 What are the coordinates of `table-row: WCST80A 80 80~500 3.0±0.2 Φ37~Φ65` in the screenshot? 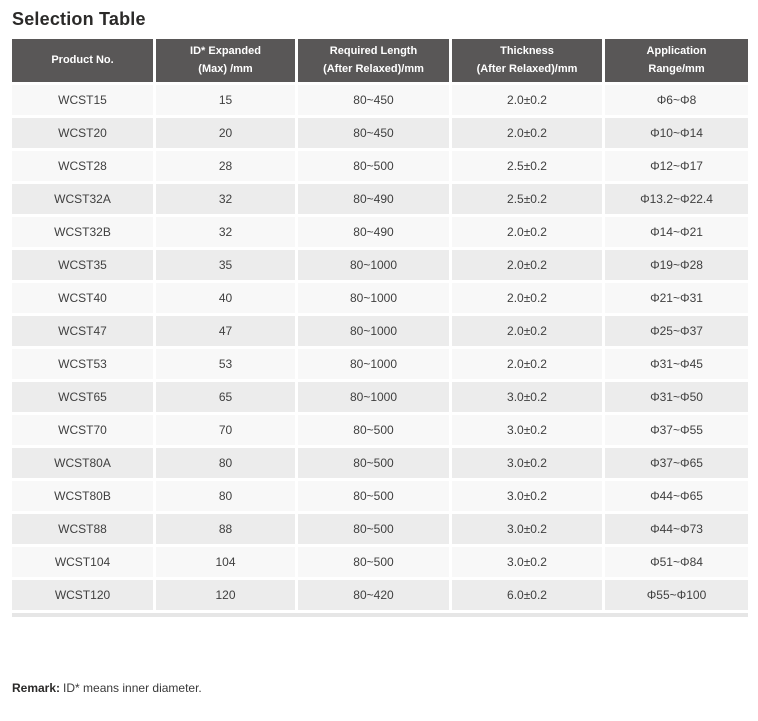 It's located at (380, 464).